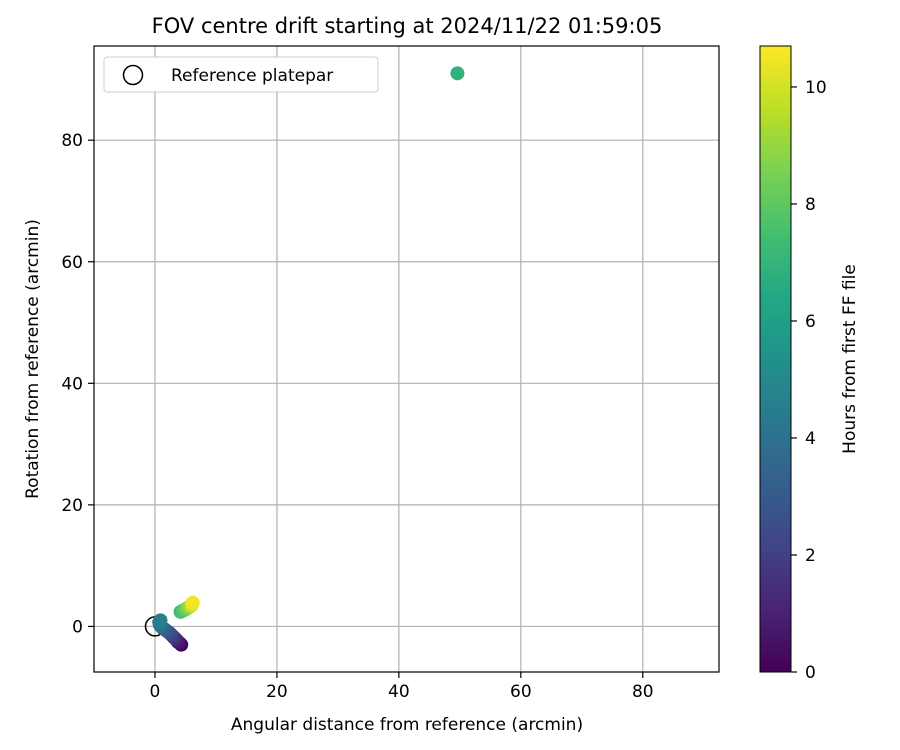 The width and height of the screenshot is (900, 750). Describe the element at coordinates (810, 439) in the screenshot. I see `colorbar-tick-label: 4` at that location.